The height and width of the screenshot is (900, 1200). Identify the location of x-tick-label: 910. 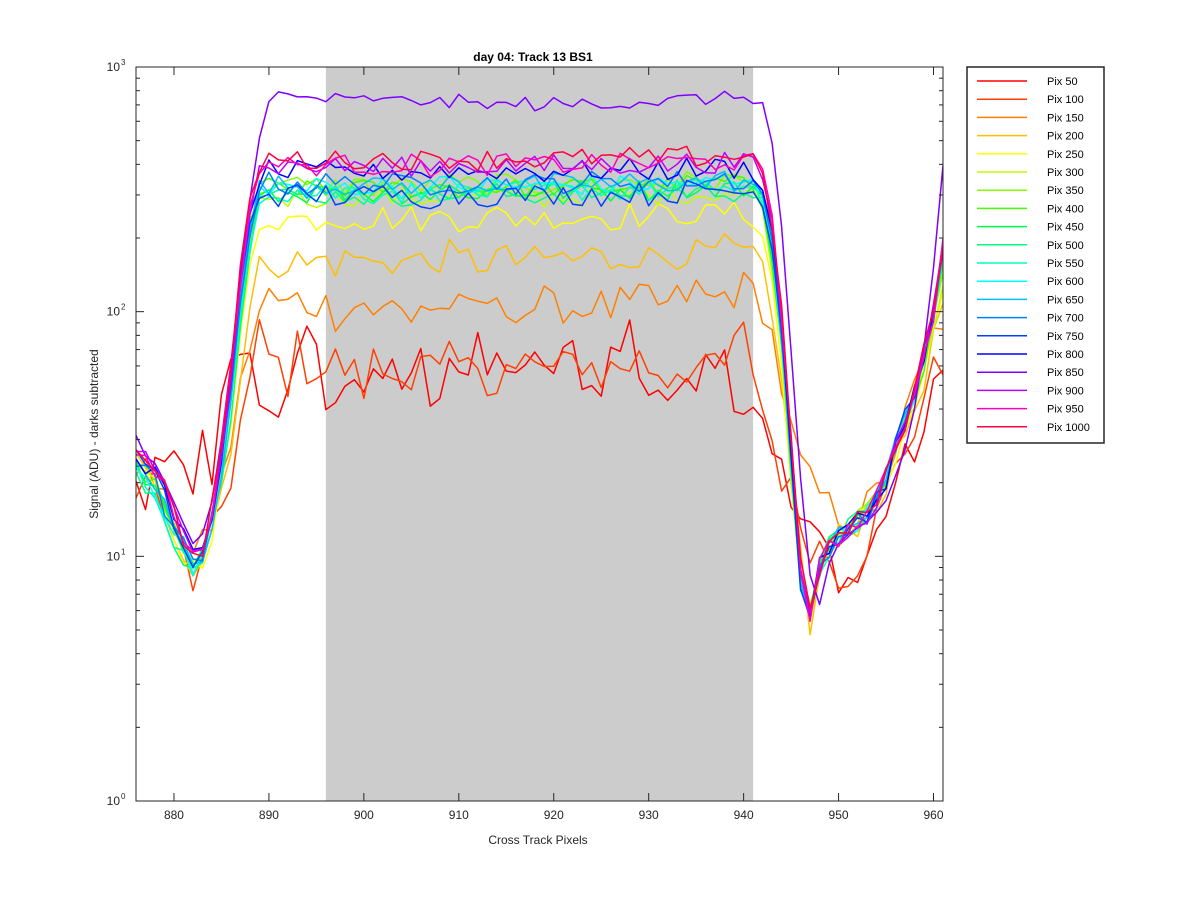
(459, 815).